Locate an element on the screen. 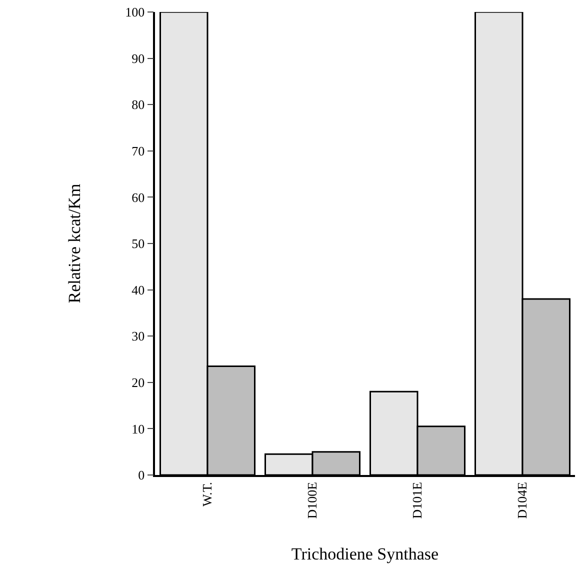 Image resolution: width=581 pixels, height=568 pixels. x-tick-label: W.T. is located at coordinates (207, 494).